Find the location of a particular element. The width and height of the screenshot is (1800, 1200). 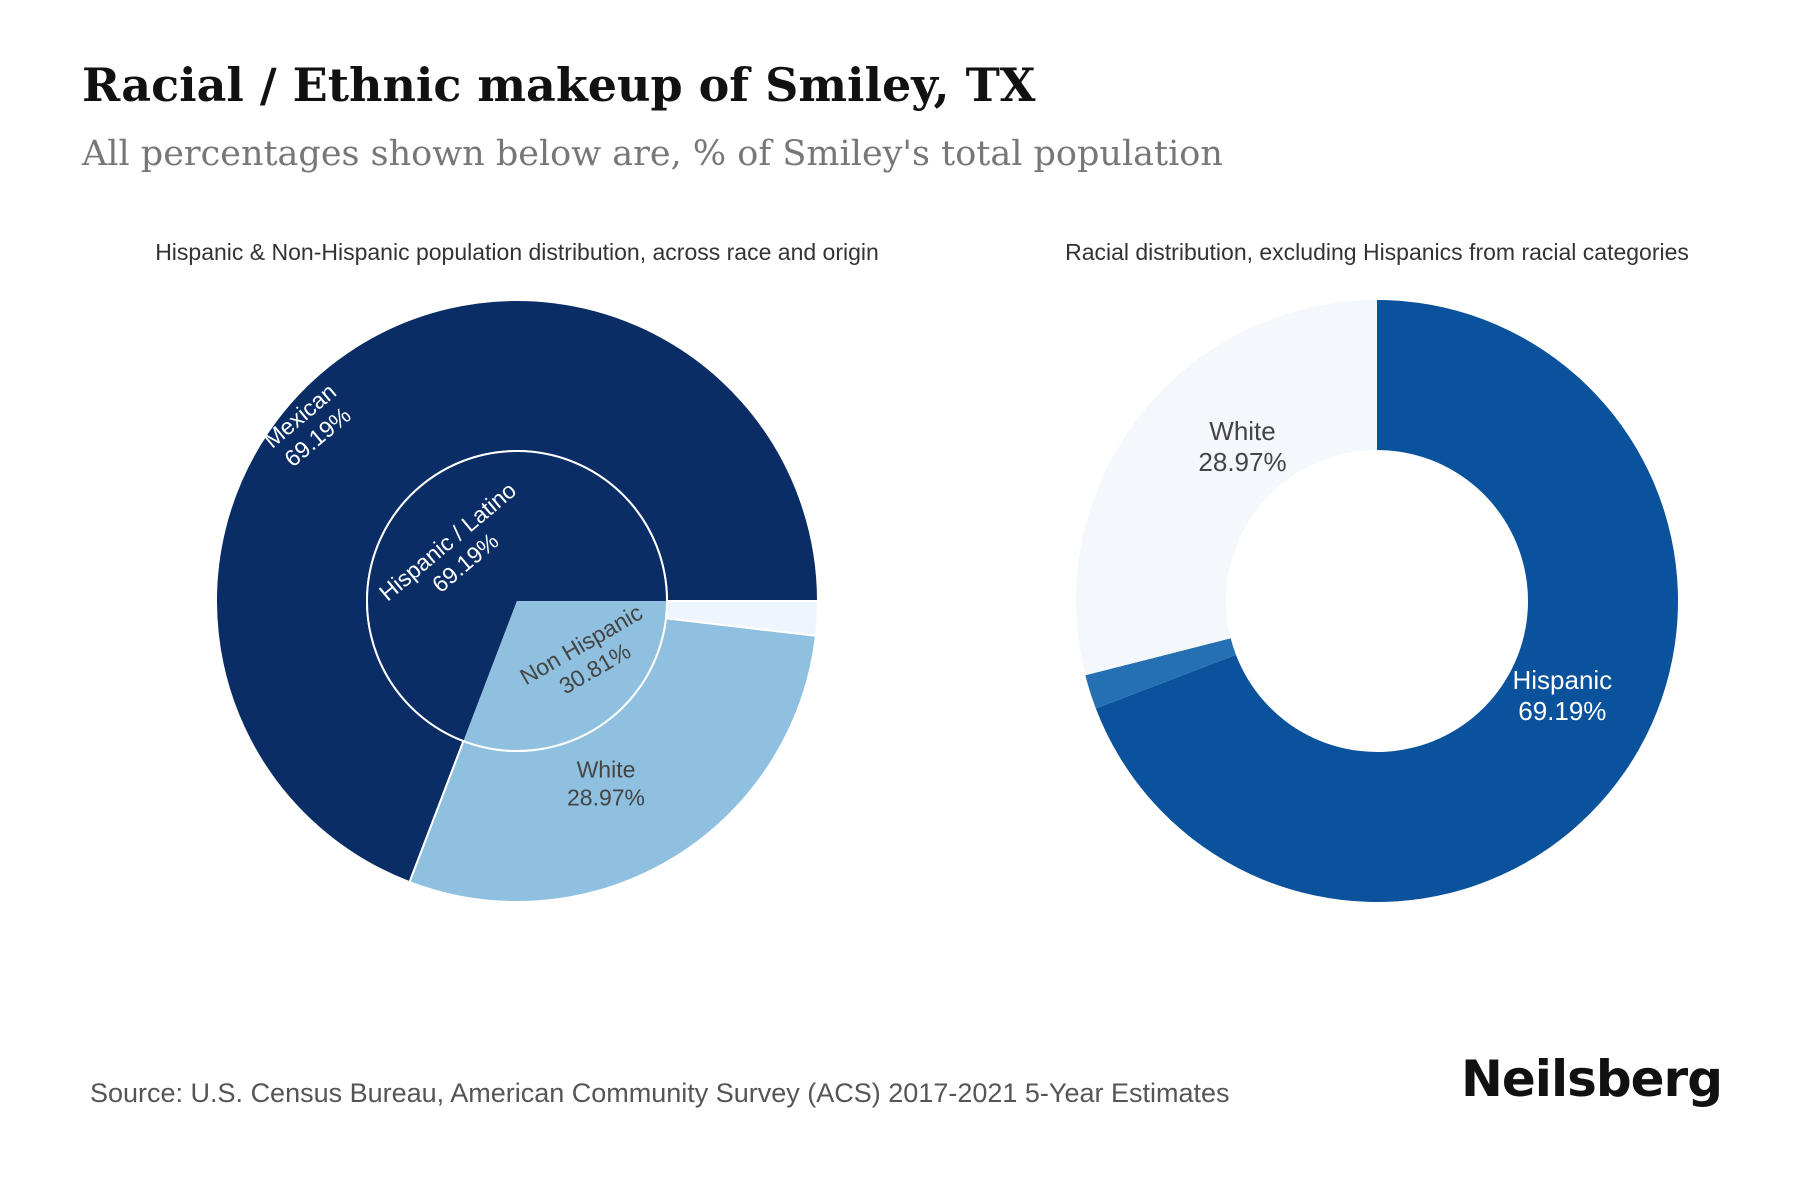

inner-ring-border is located at coordinates (517, 601).